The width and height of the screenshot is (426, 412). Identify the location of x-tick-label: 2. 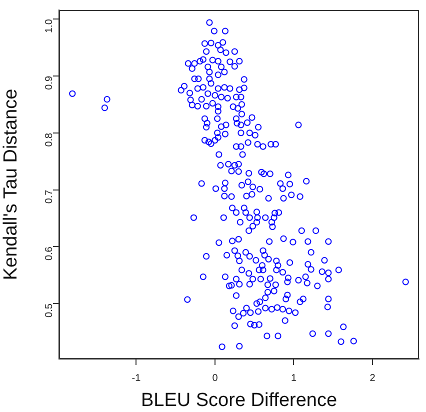
(373, 378).